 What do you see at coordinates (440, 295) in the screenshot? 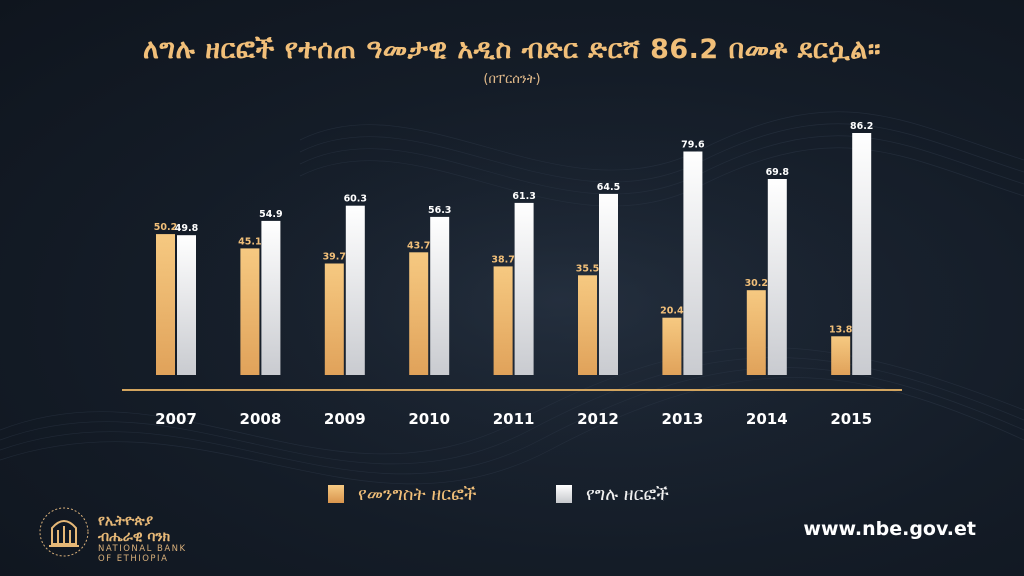
I see `bar-private-2010` at bounding box center [440, 295].